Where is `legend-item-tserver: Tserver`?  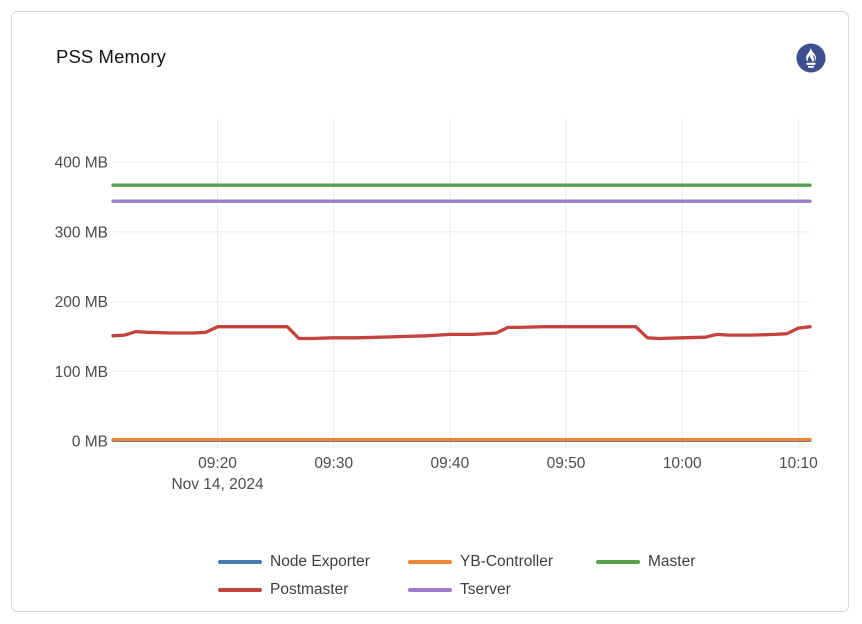 legend-item-tserver: Tserver is located at coordinates (502, 590).